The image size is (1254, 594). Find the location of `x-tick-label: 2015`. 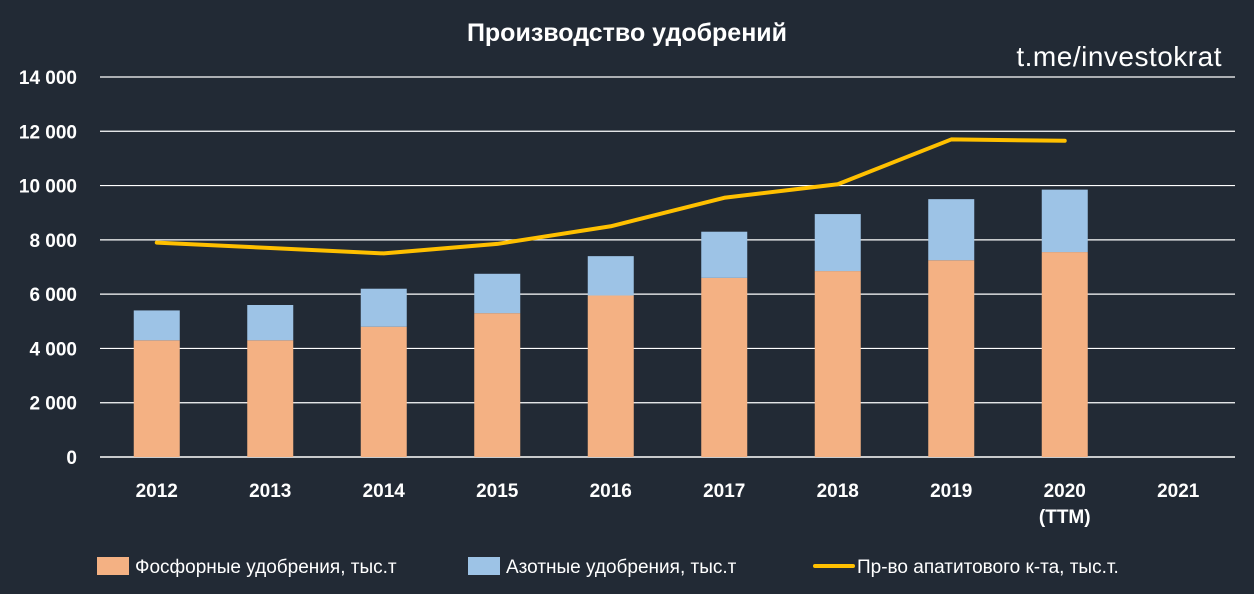

x-tick-label: 2015 is located at coordinates (497, 491).